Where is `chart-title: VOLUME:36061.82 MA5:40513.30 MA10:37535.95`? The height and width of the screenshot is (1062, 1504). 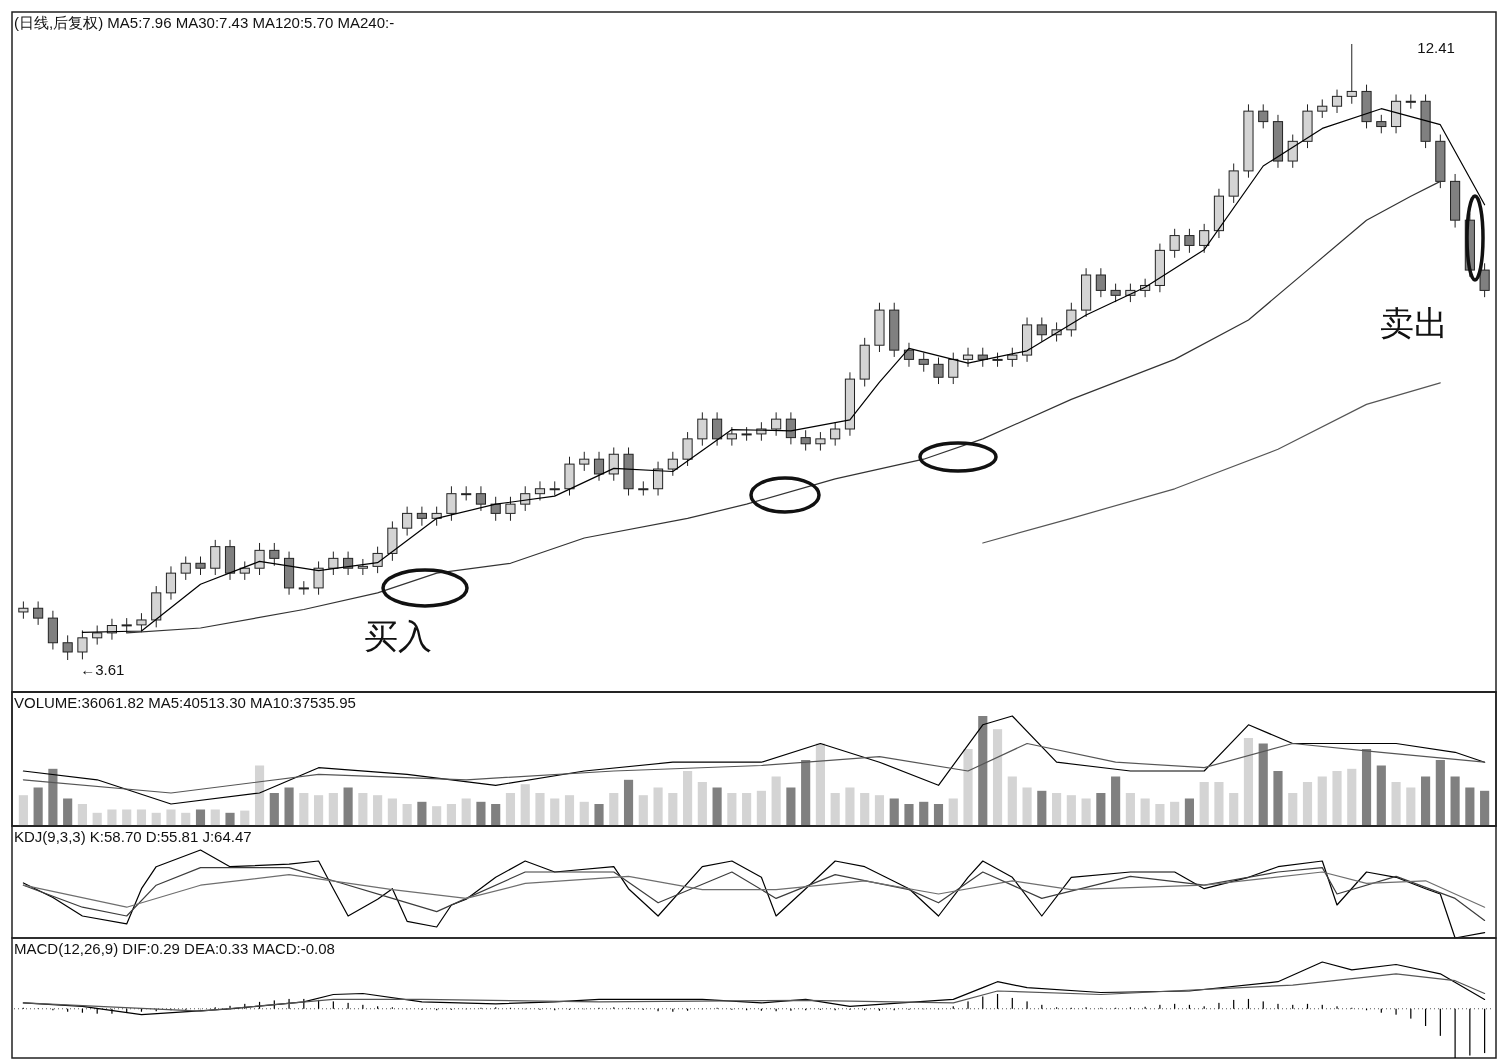 chart-title: VOLUME:36061.82 MA5:40513.30 MA10:37535.95 is located at coordinates (185, 702).